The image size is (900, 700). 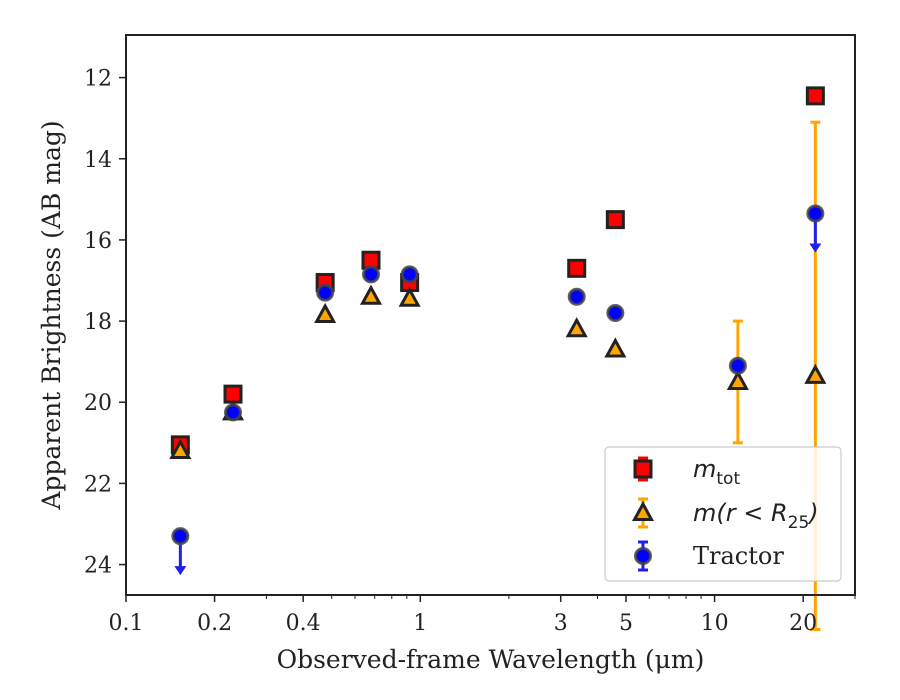 What do you see at coordinates (728, 479) in the screenshot?
I see `legend-label-sub: tot` at bounding box center [728, 479].